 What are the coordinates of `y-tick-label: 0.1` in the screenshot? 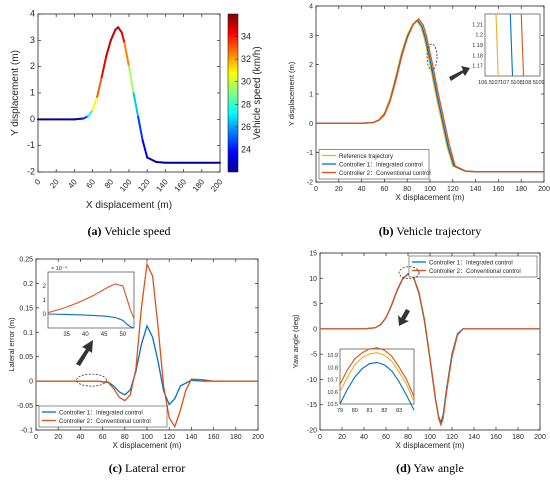 It's located at (28, 333).